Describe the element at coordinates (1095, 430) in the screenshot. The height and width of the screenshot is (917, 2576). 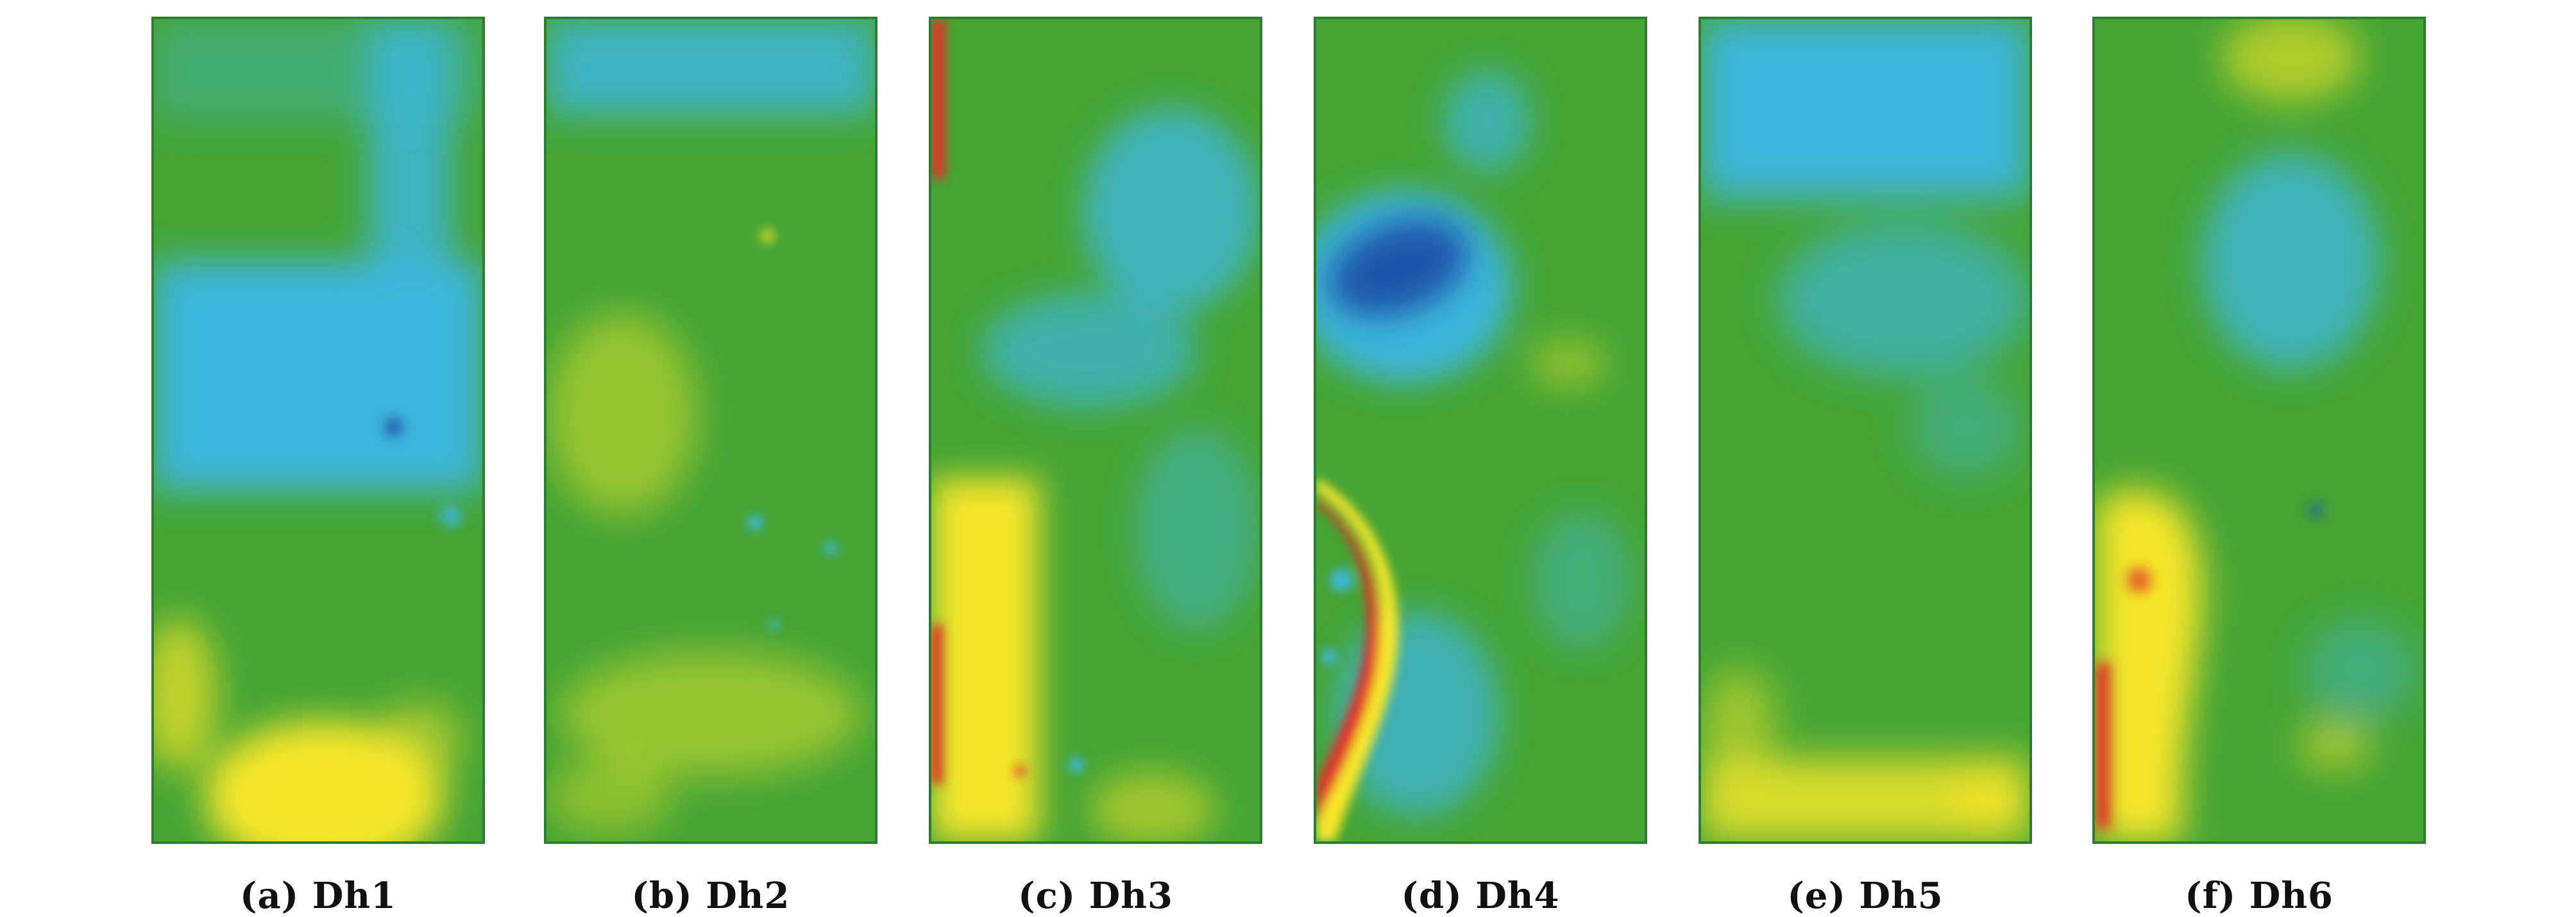
I see `heatmap-c` at that location.